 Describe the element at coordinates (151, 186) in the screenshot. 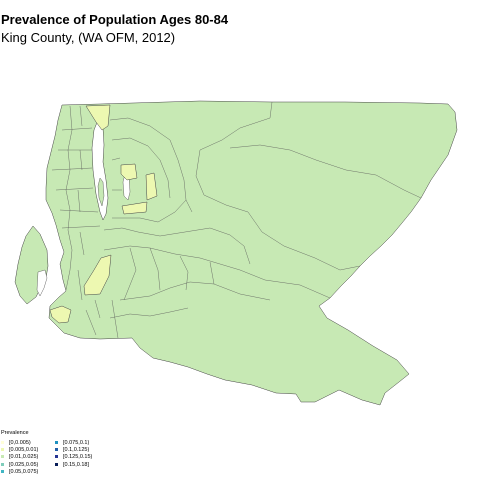

I see `tract-redmond` at that location.